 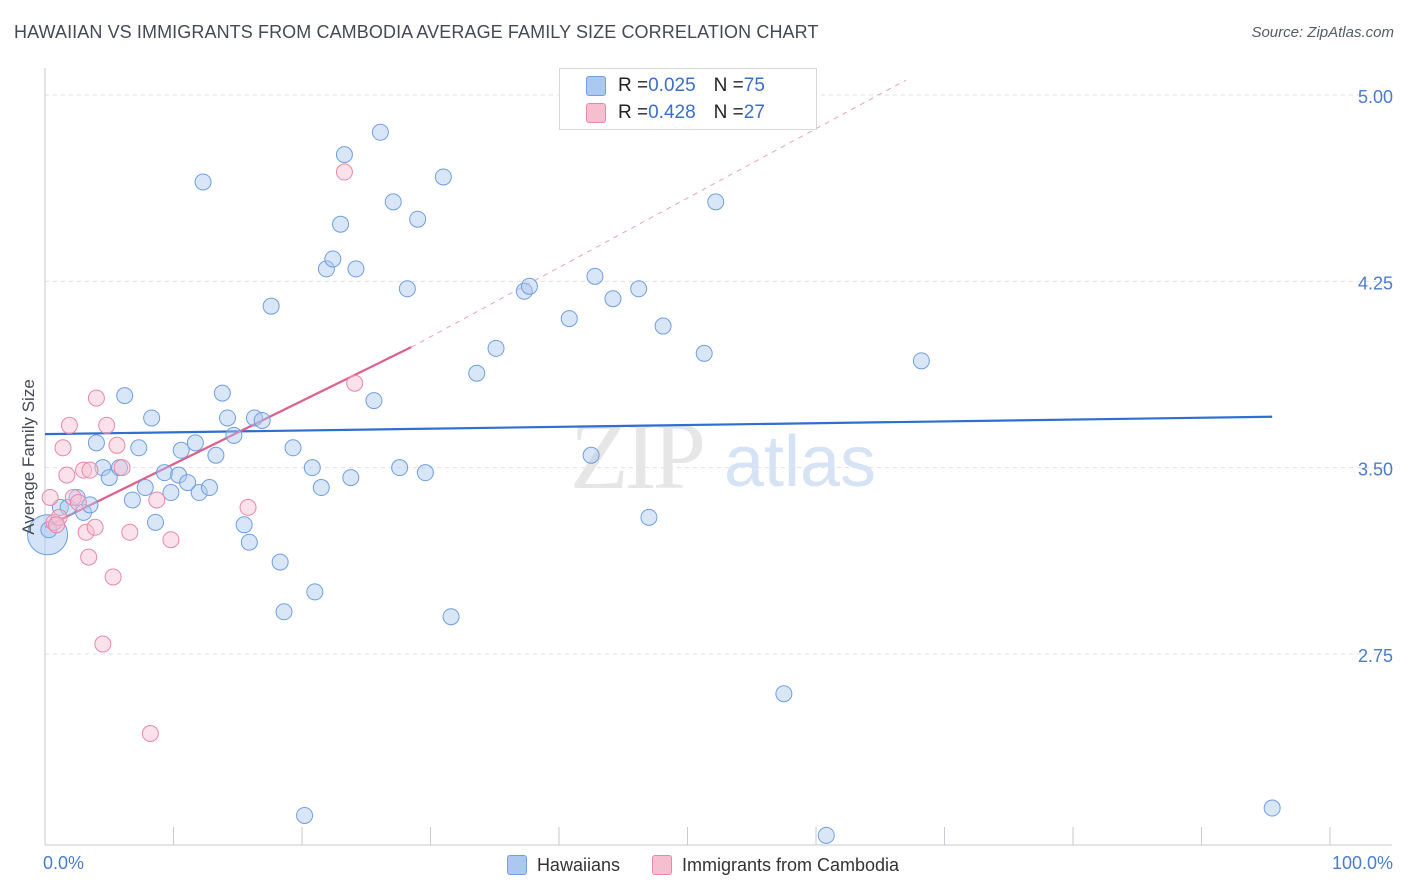 I want to click on series-name-hawaiians: Hawaiians, so click(x=578, y=864).